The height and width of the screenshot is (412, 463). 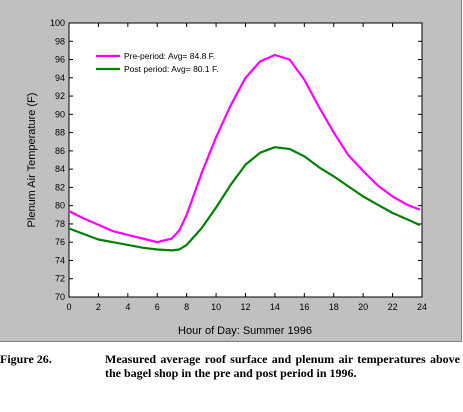 What do you see at coordinates (60, 114) in the screenshot?
I see `y-tick-label: 90` at bounding box center [60, 114].